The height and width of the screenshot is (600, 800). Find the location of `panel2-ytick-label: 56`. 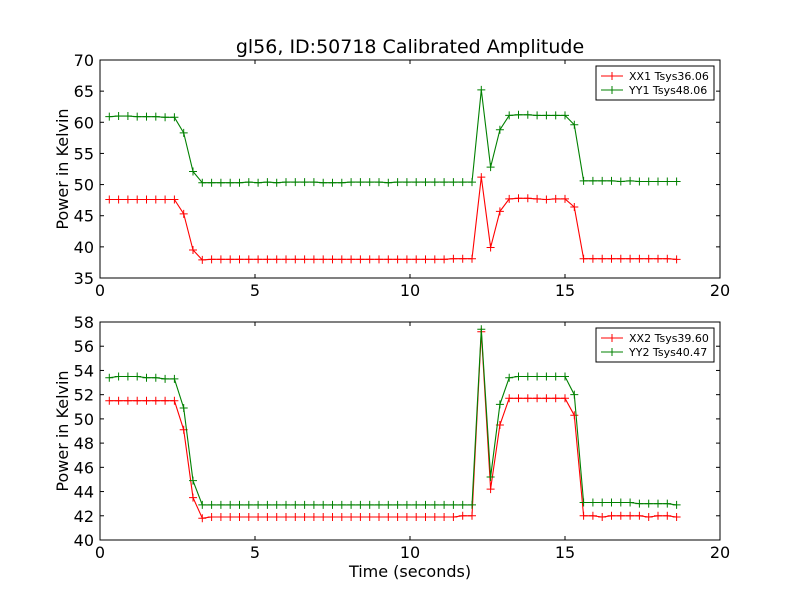

panel2-ytick-label: 56 is located at coordinates (84, 346).